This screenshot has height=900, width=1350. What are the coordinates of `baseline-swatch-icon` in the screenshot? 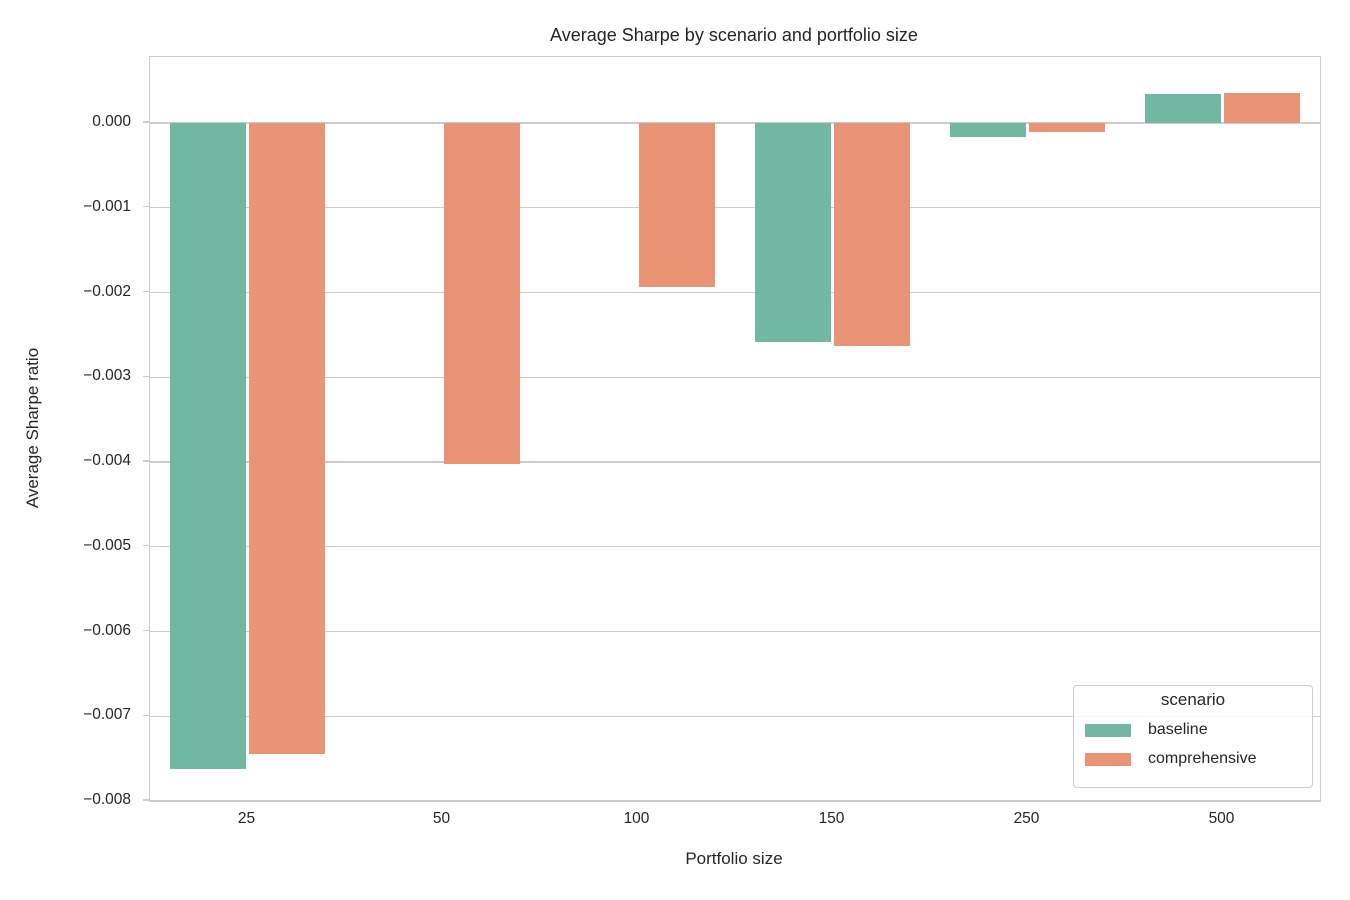 It's located at (1108, 730).